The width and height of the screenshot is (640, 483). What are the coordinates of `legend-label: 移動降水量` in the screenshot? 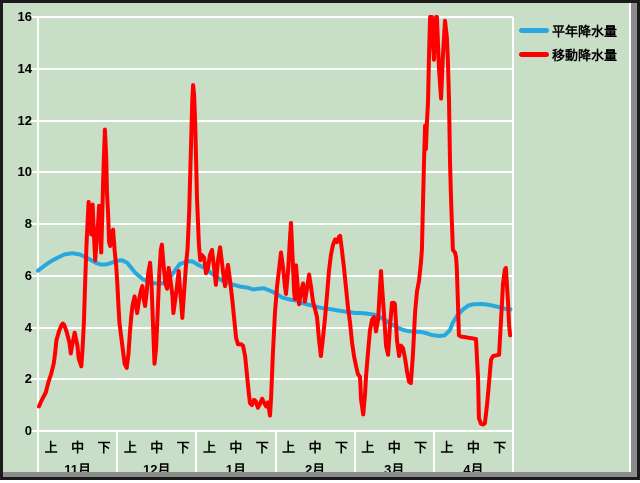 It's located at (585, 55).